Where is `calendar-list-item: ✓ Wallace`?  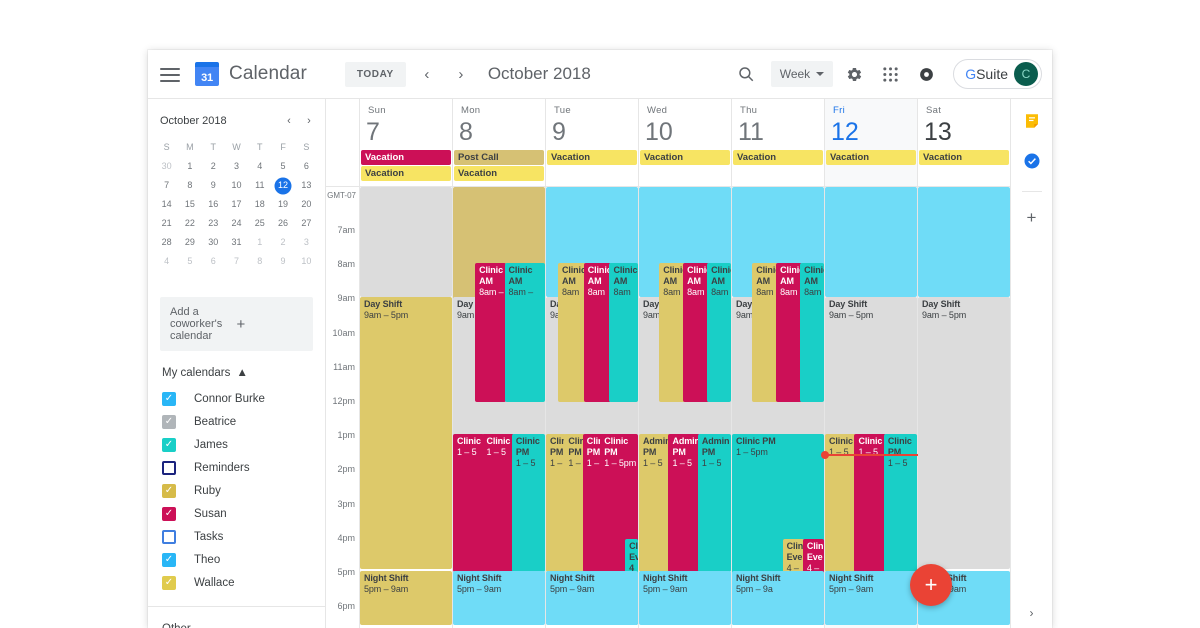
calendar-list-item: ✓ Wallace is located at coordinates (236, 582).